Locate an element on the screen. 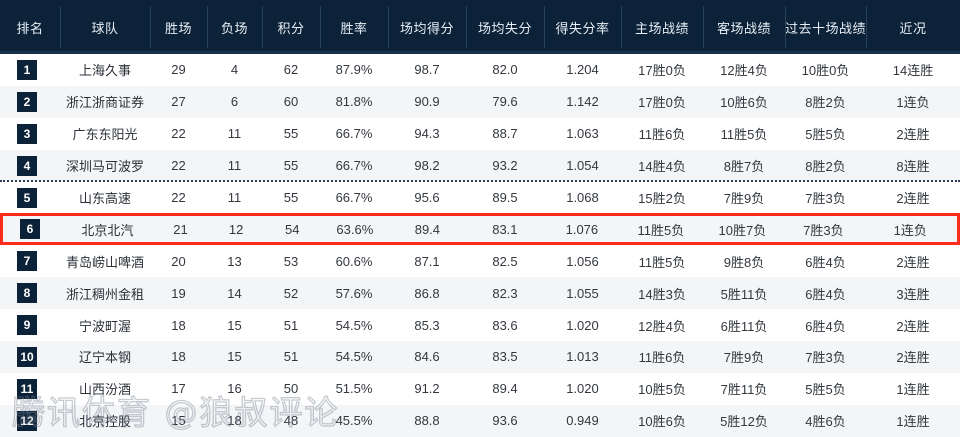 The height and width of the screenshot is (437, 960). cell-losses: 18 is located at coordinates (234, 421).